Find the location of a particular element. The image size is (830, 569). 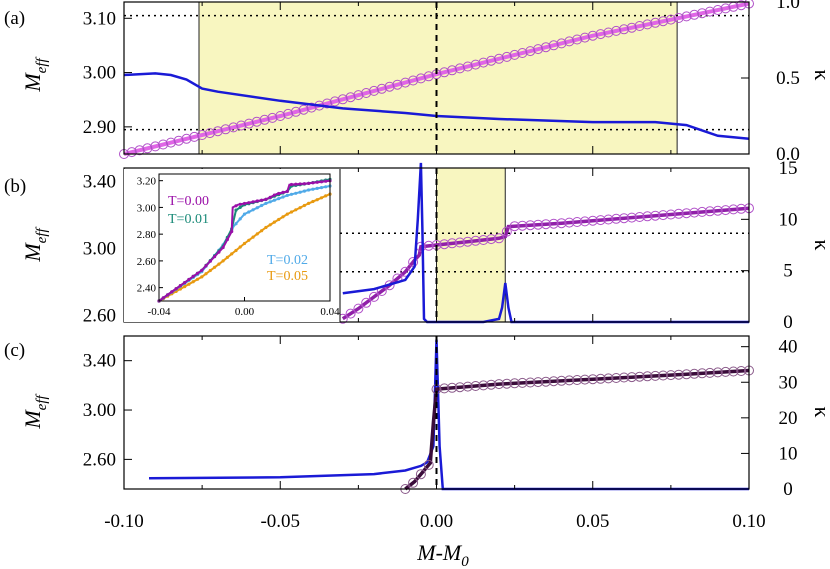

panel-b-left-tick-label: 2.60 is located at coordinates (99, 315).